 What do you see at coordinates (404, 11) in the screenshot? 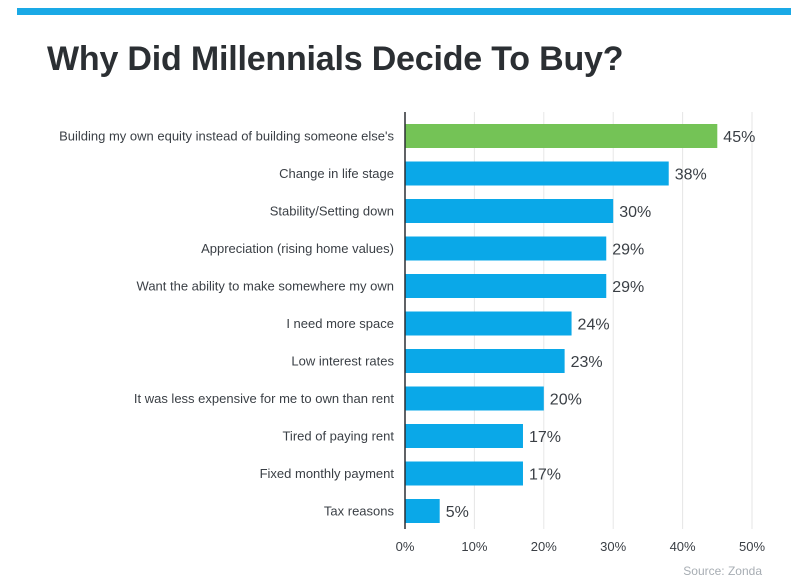
I see `top-accent-rule` at bounding box center [404, 11].